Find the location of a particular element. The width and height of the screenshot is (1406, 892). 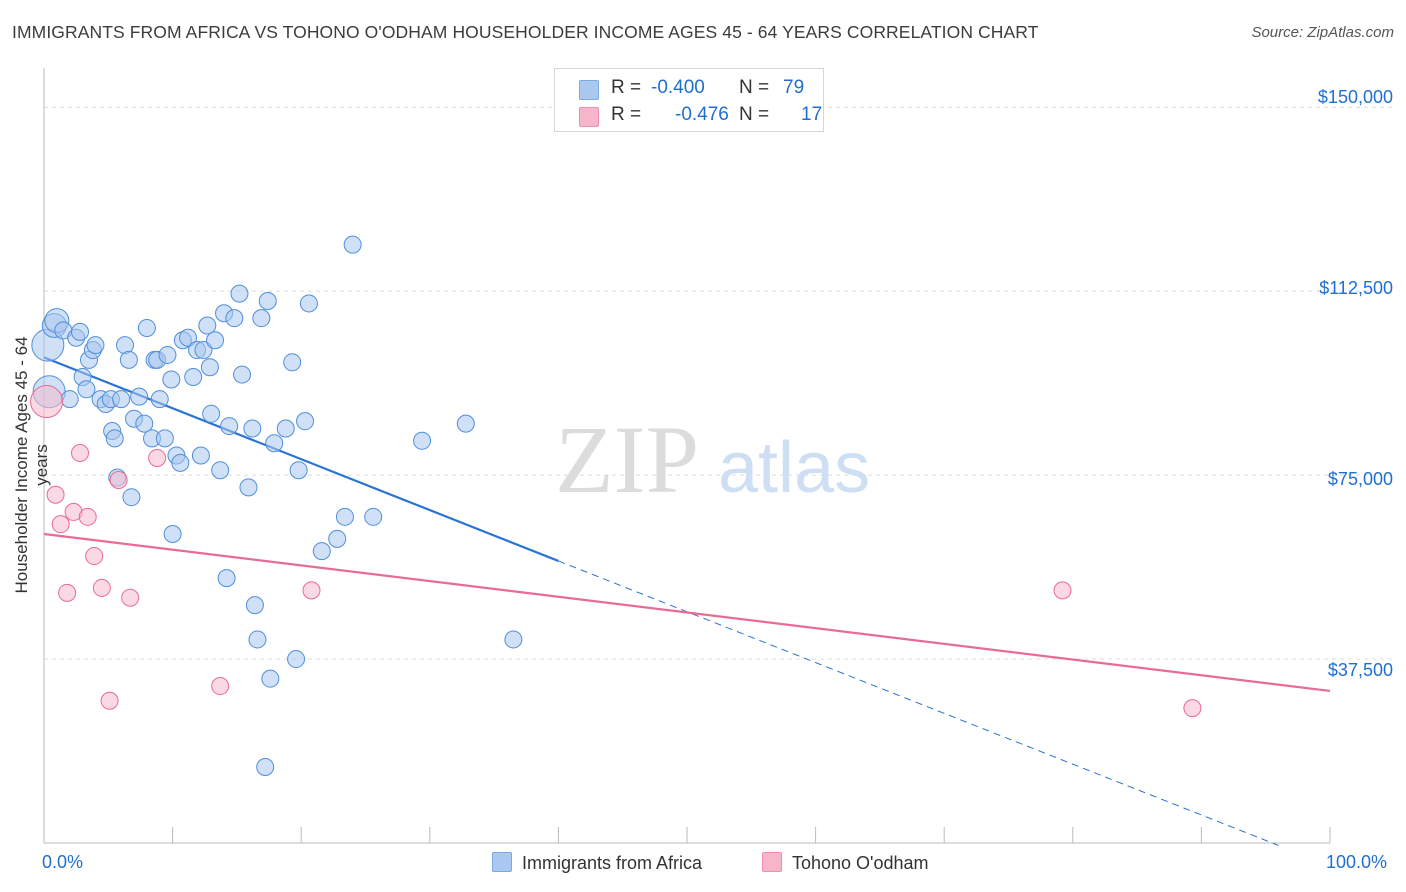

trend-line-africa is located at coordinates (301, 459).